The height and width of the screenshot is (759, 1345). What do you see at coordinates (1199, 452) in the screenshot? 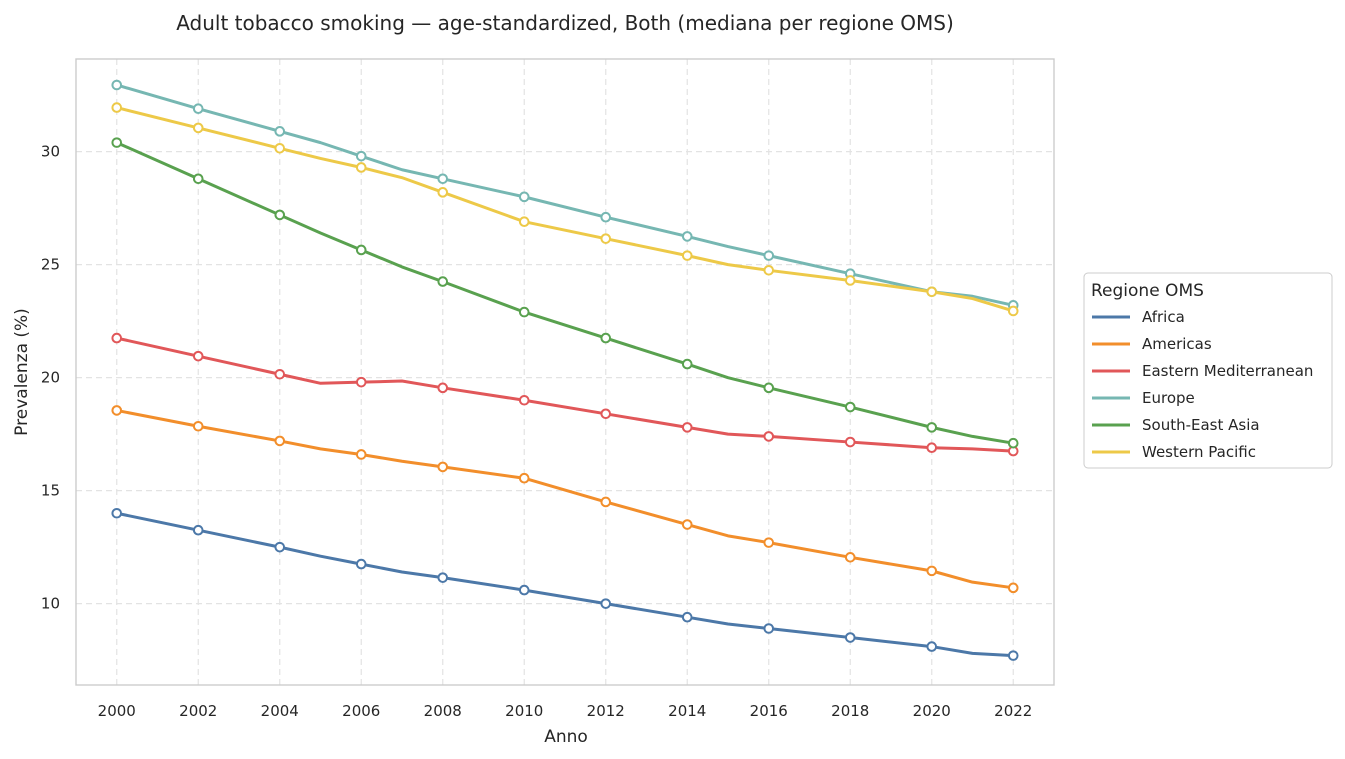
I see `legend-label: Western Pacific` at bounding box center [1199, 452].